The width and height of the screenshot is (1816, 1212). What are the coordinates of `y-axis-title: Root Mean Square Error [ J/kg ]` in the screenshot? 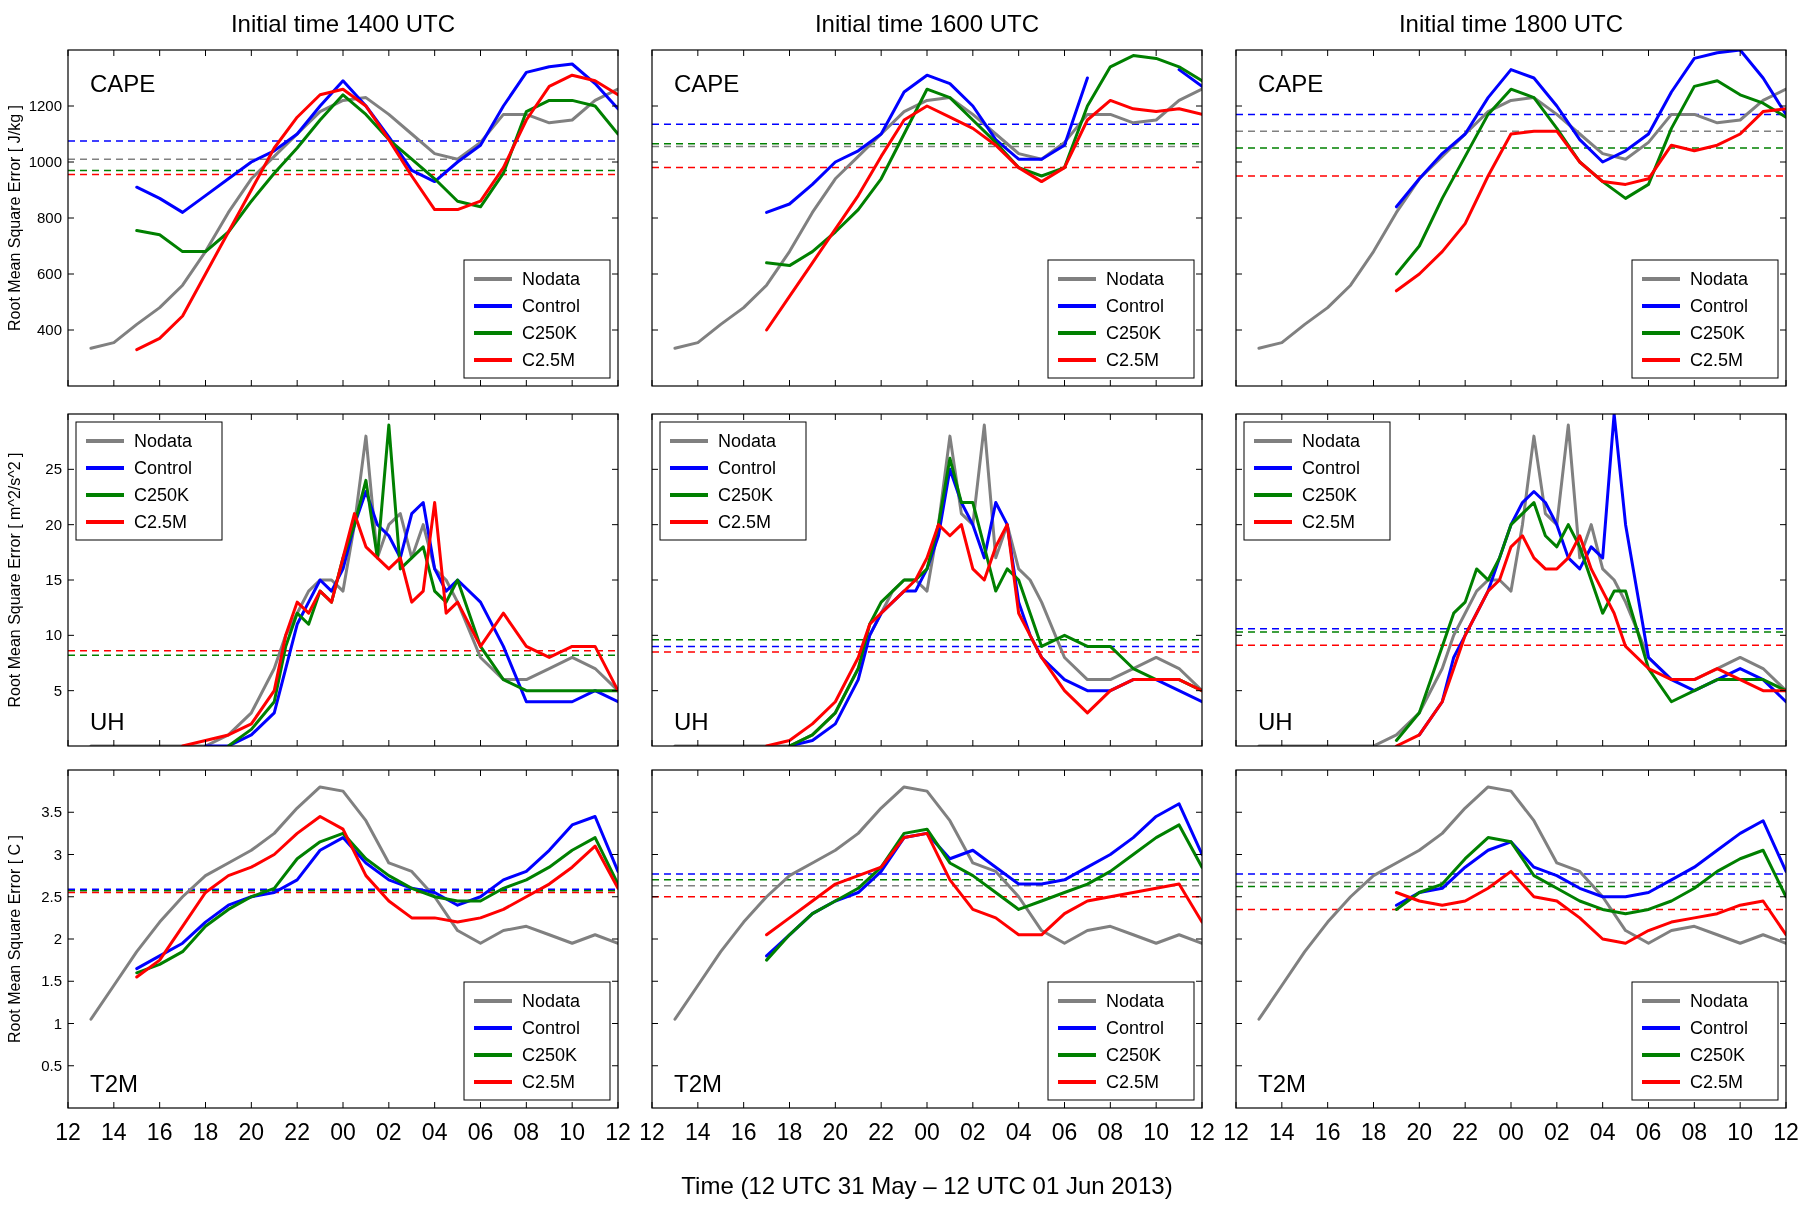 It's located at (14, 218).